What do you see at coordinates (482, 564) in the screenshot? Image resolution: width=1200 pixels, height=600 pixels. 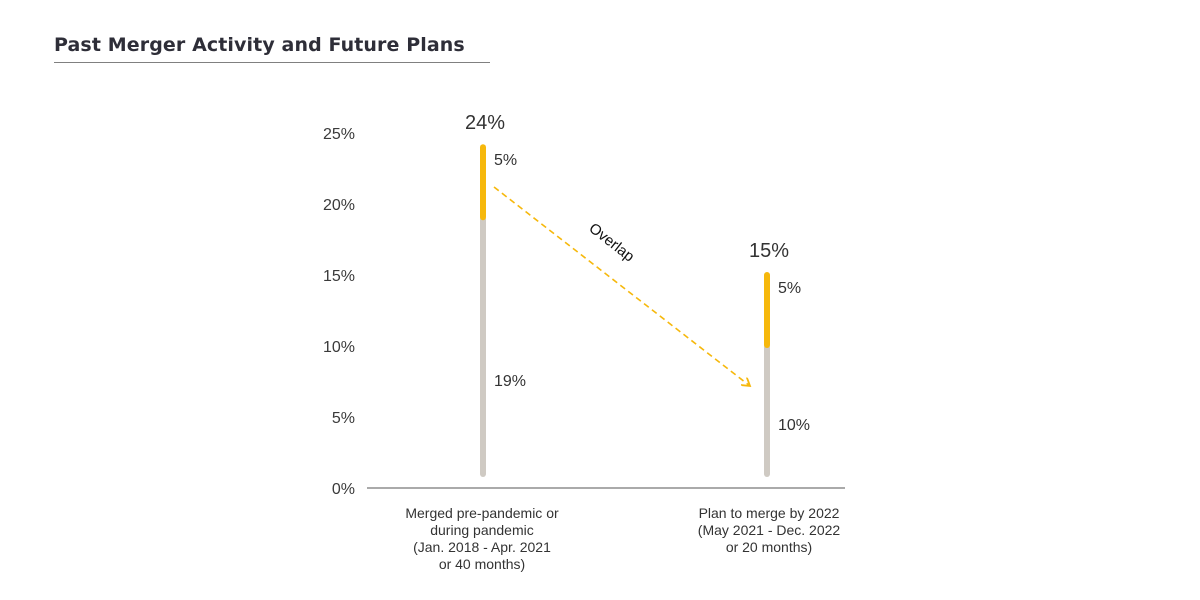 I see `x-category-label: or 40 months)` at bounding box center [482, 564].